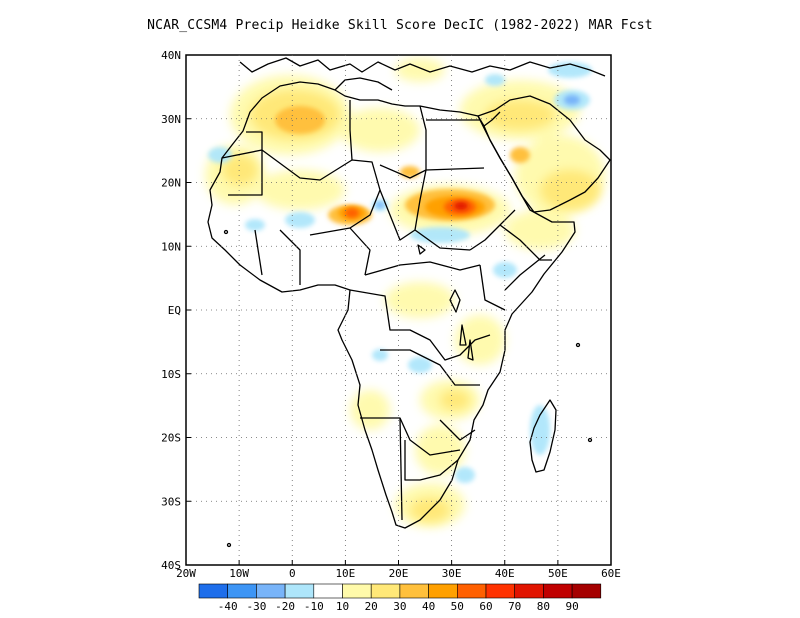 This screenshot has width=800, height=618. What do you see at coordinates (285, 606) in the screenshot?
I see `colorbar-label: -20` at bounding box center [285, 606].